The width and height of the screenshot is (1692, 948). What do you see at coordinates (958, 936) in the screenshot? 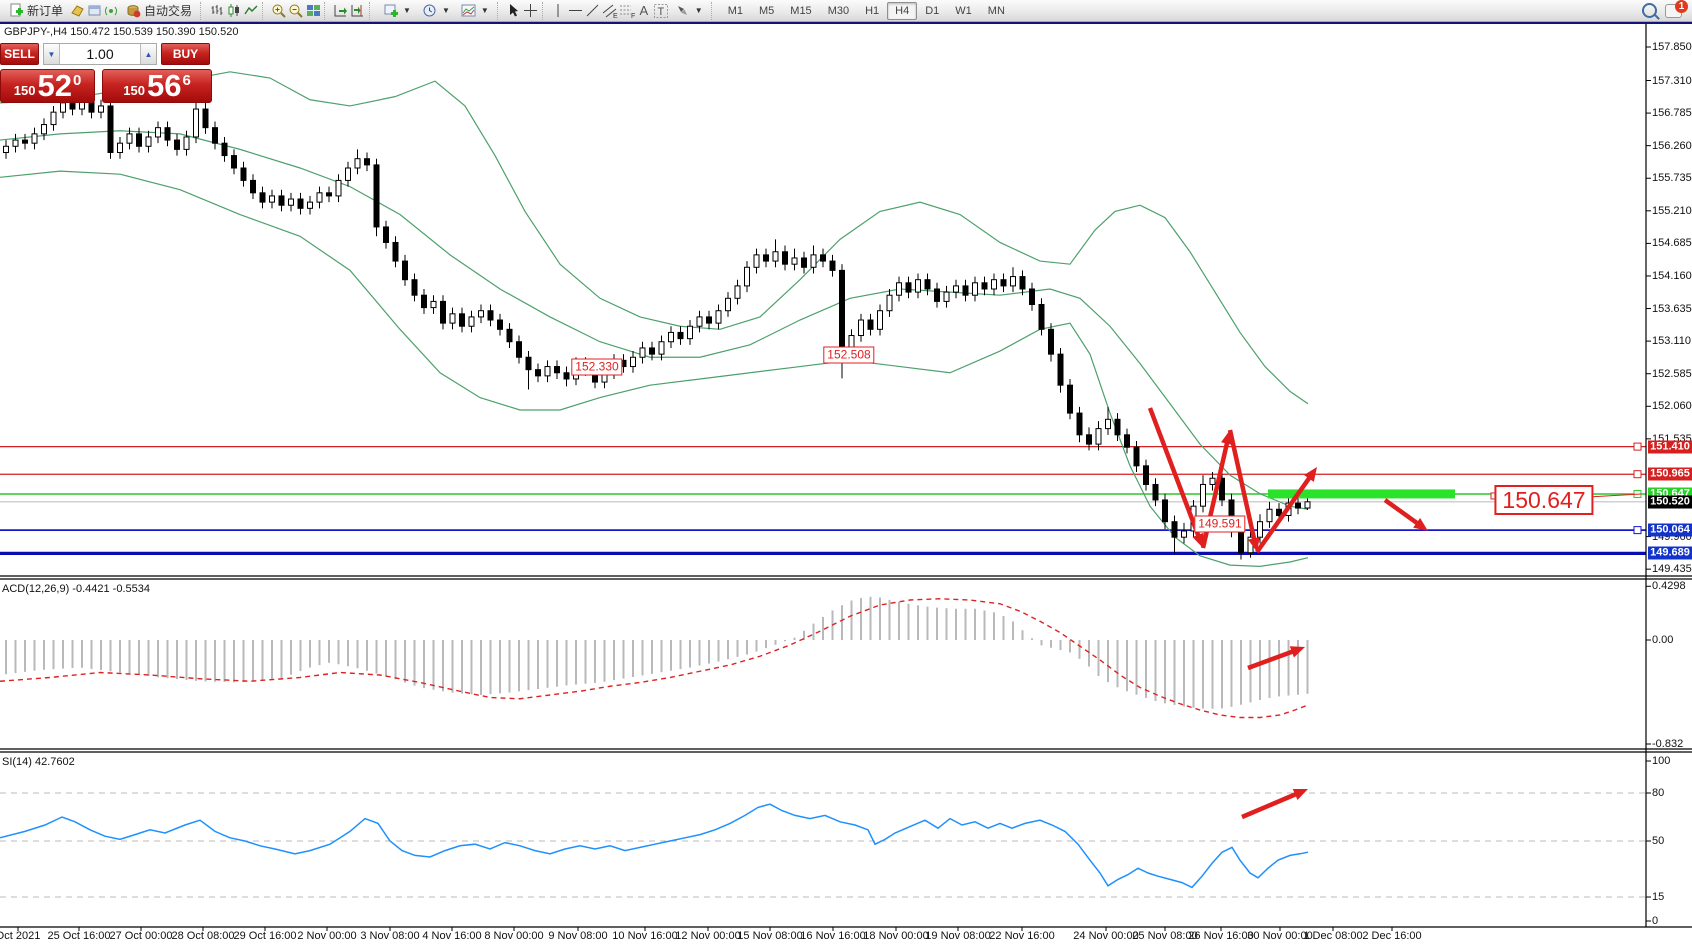
I see `time-axis-label: 19 Nov 08:00` at bounding box center [958, 936].